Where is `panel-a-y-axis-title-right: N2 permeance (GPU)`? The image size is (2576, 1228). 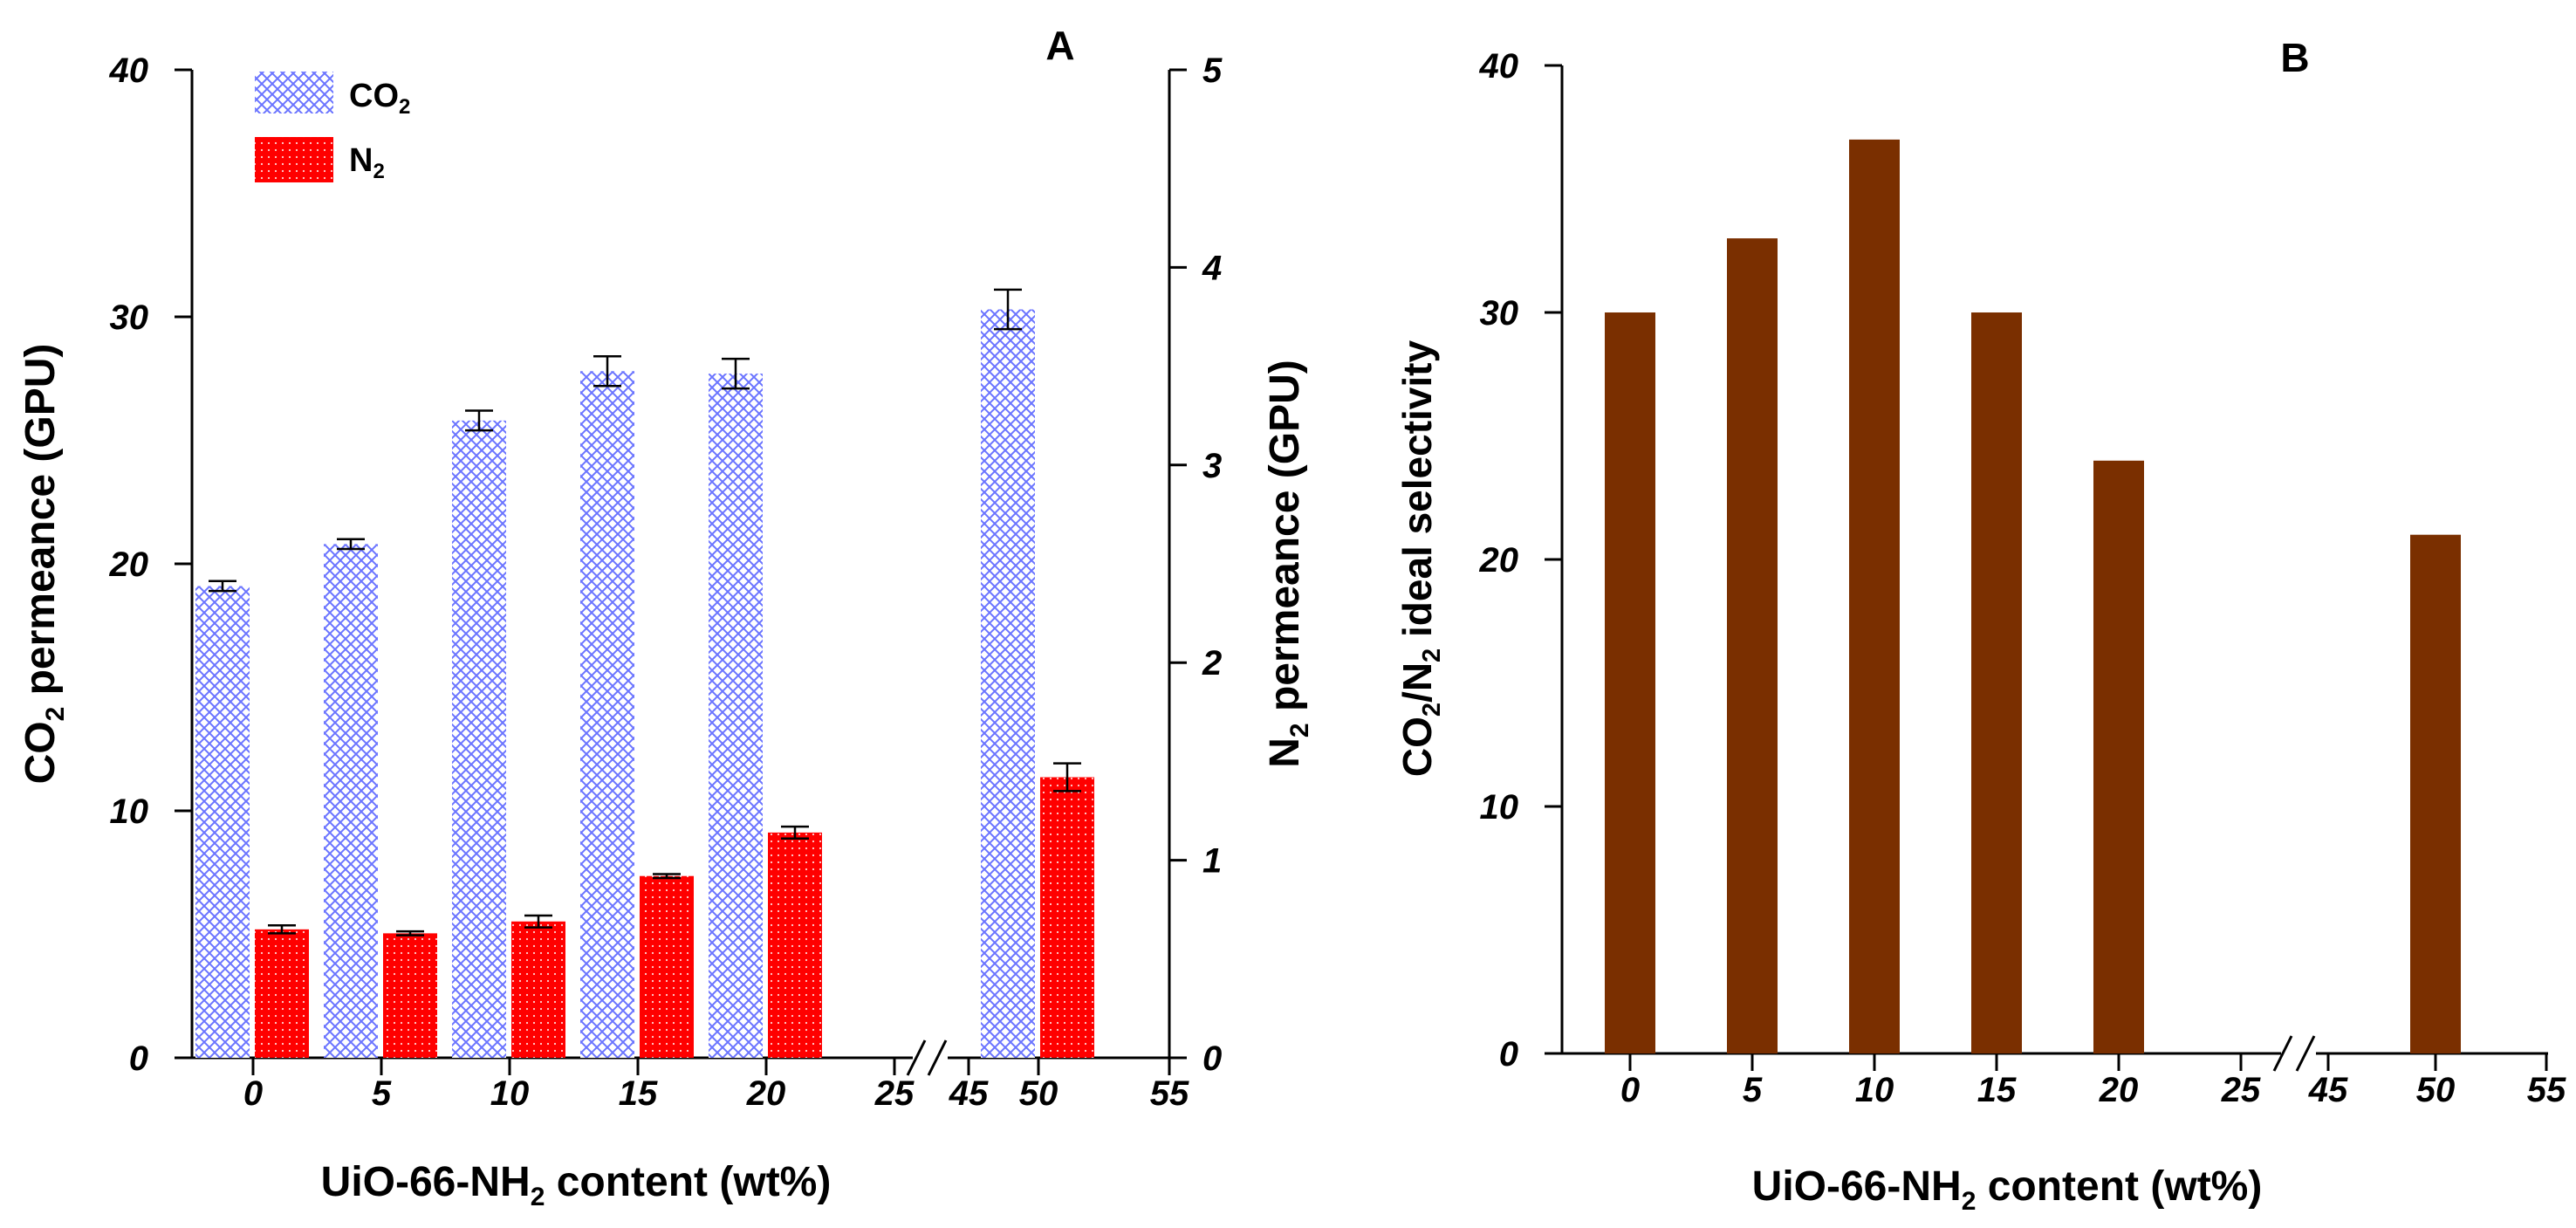
panel-a-y-axis-title-right: N2 permeance (GPU) is located at coordinates (1288, 564).